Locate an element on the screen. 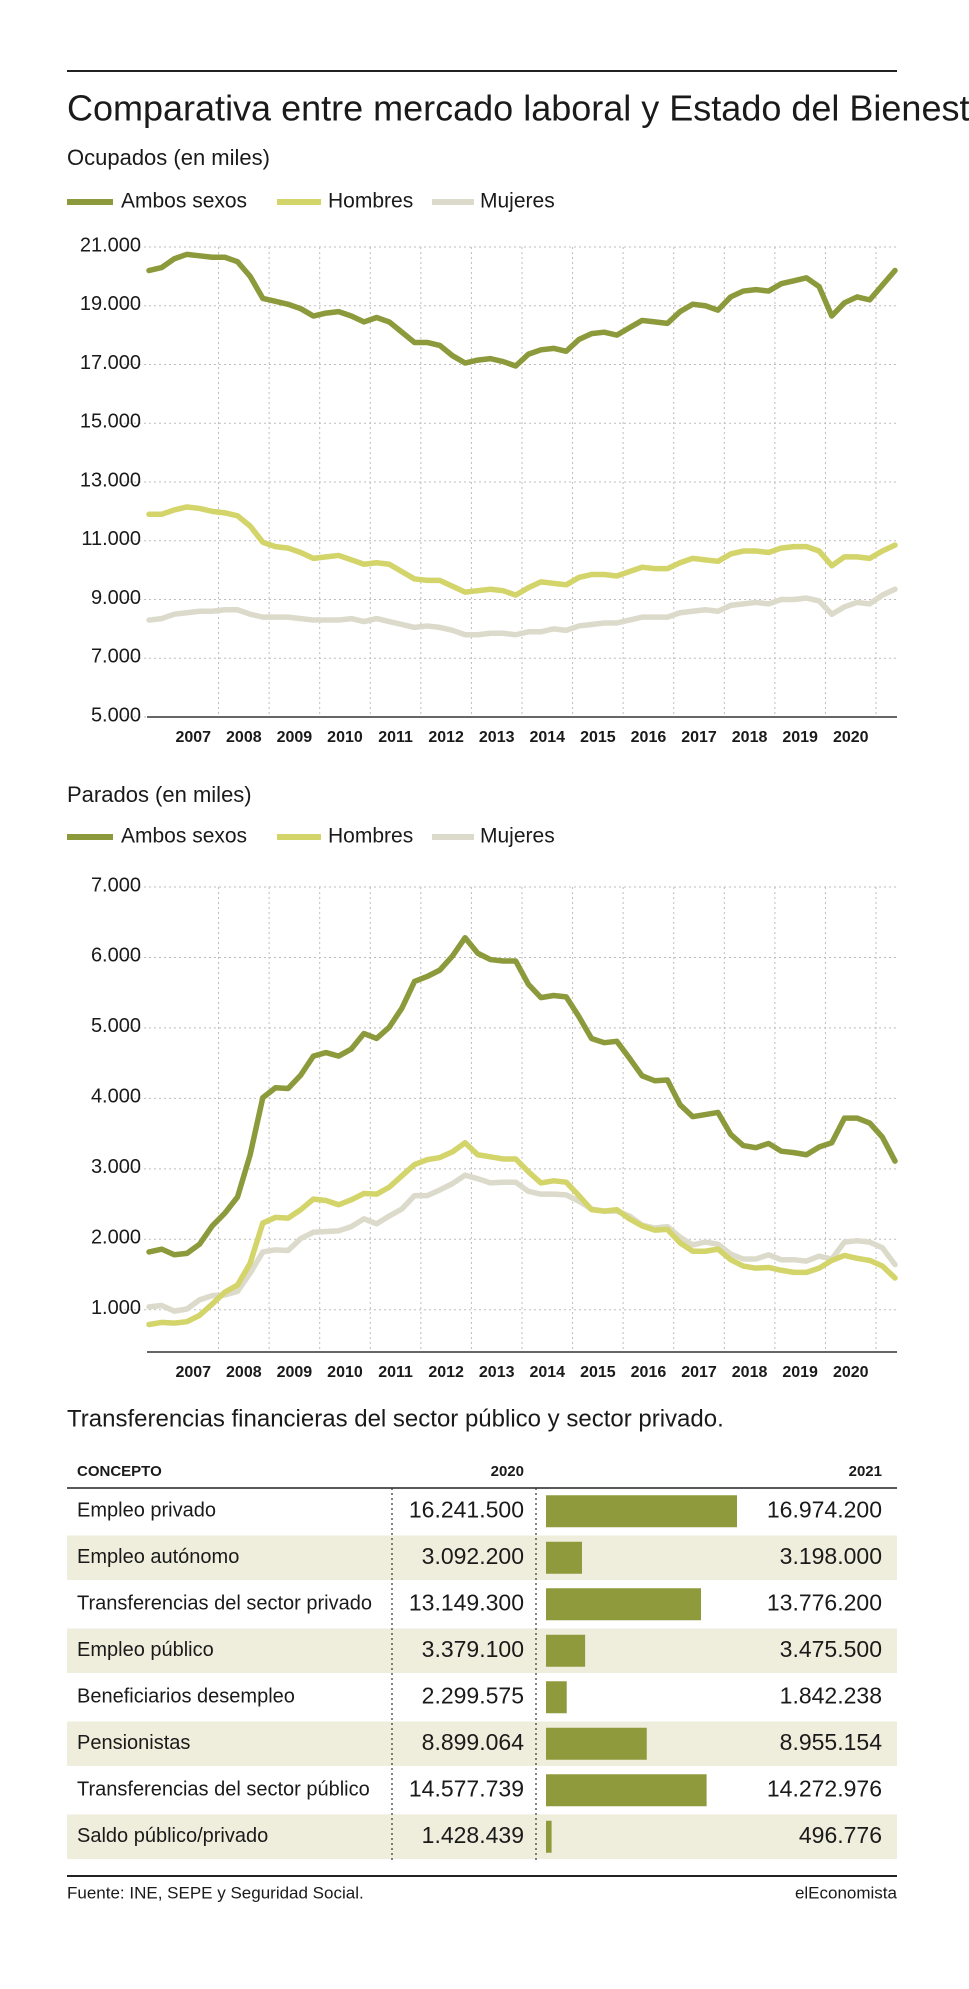 The image size is (969, 1989). source: Fuente: INE, SEPE y Seguridad Social. is located at coordinates (215, 1892).